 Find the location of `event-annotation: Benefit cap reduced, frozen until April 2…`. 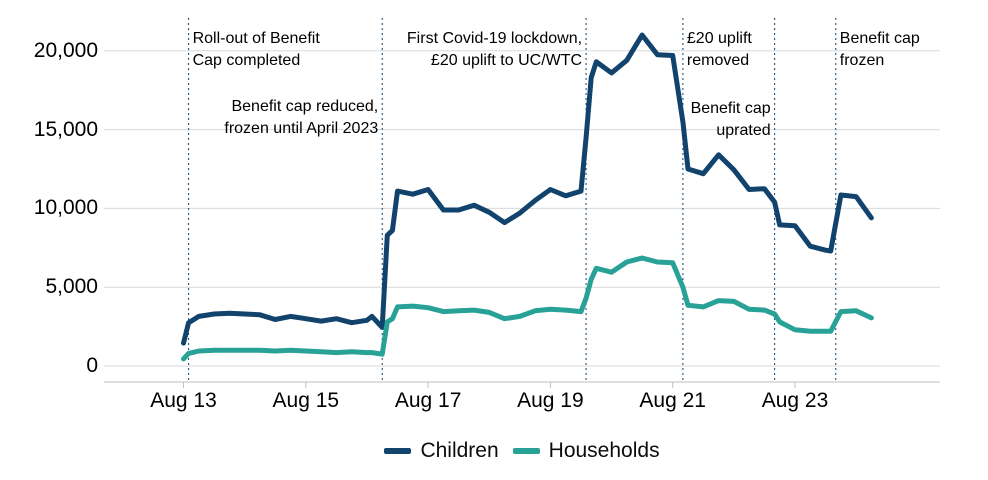

event-annotation: Benefit cap reduced, frozen until April 2… is located at coordinates (301, 118).